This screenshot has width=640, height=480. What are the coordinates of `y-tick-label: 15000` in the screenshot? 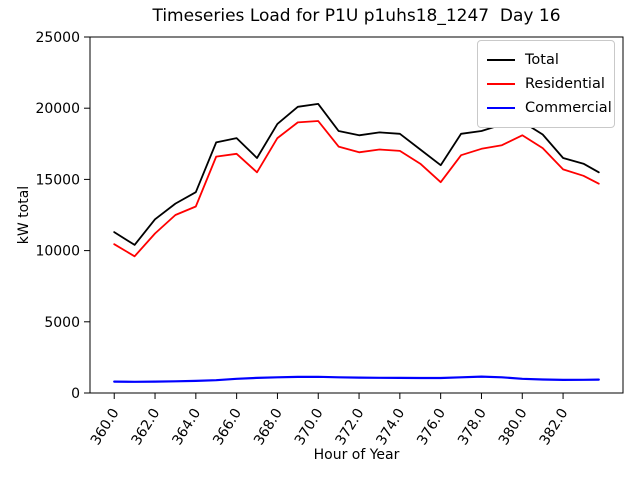 It's located at (57, 180).